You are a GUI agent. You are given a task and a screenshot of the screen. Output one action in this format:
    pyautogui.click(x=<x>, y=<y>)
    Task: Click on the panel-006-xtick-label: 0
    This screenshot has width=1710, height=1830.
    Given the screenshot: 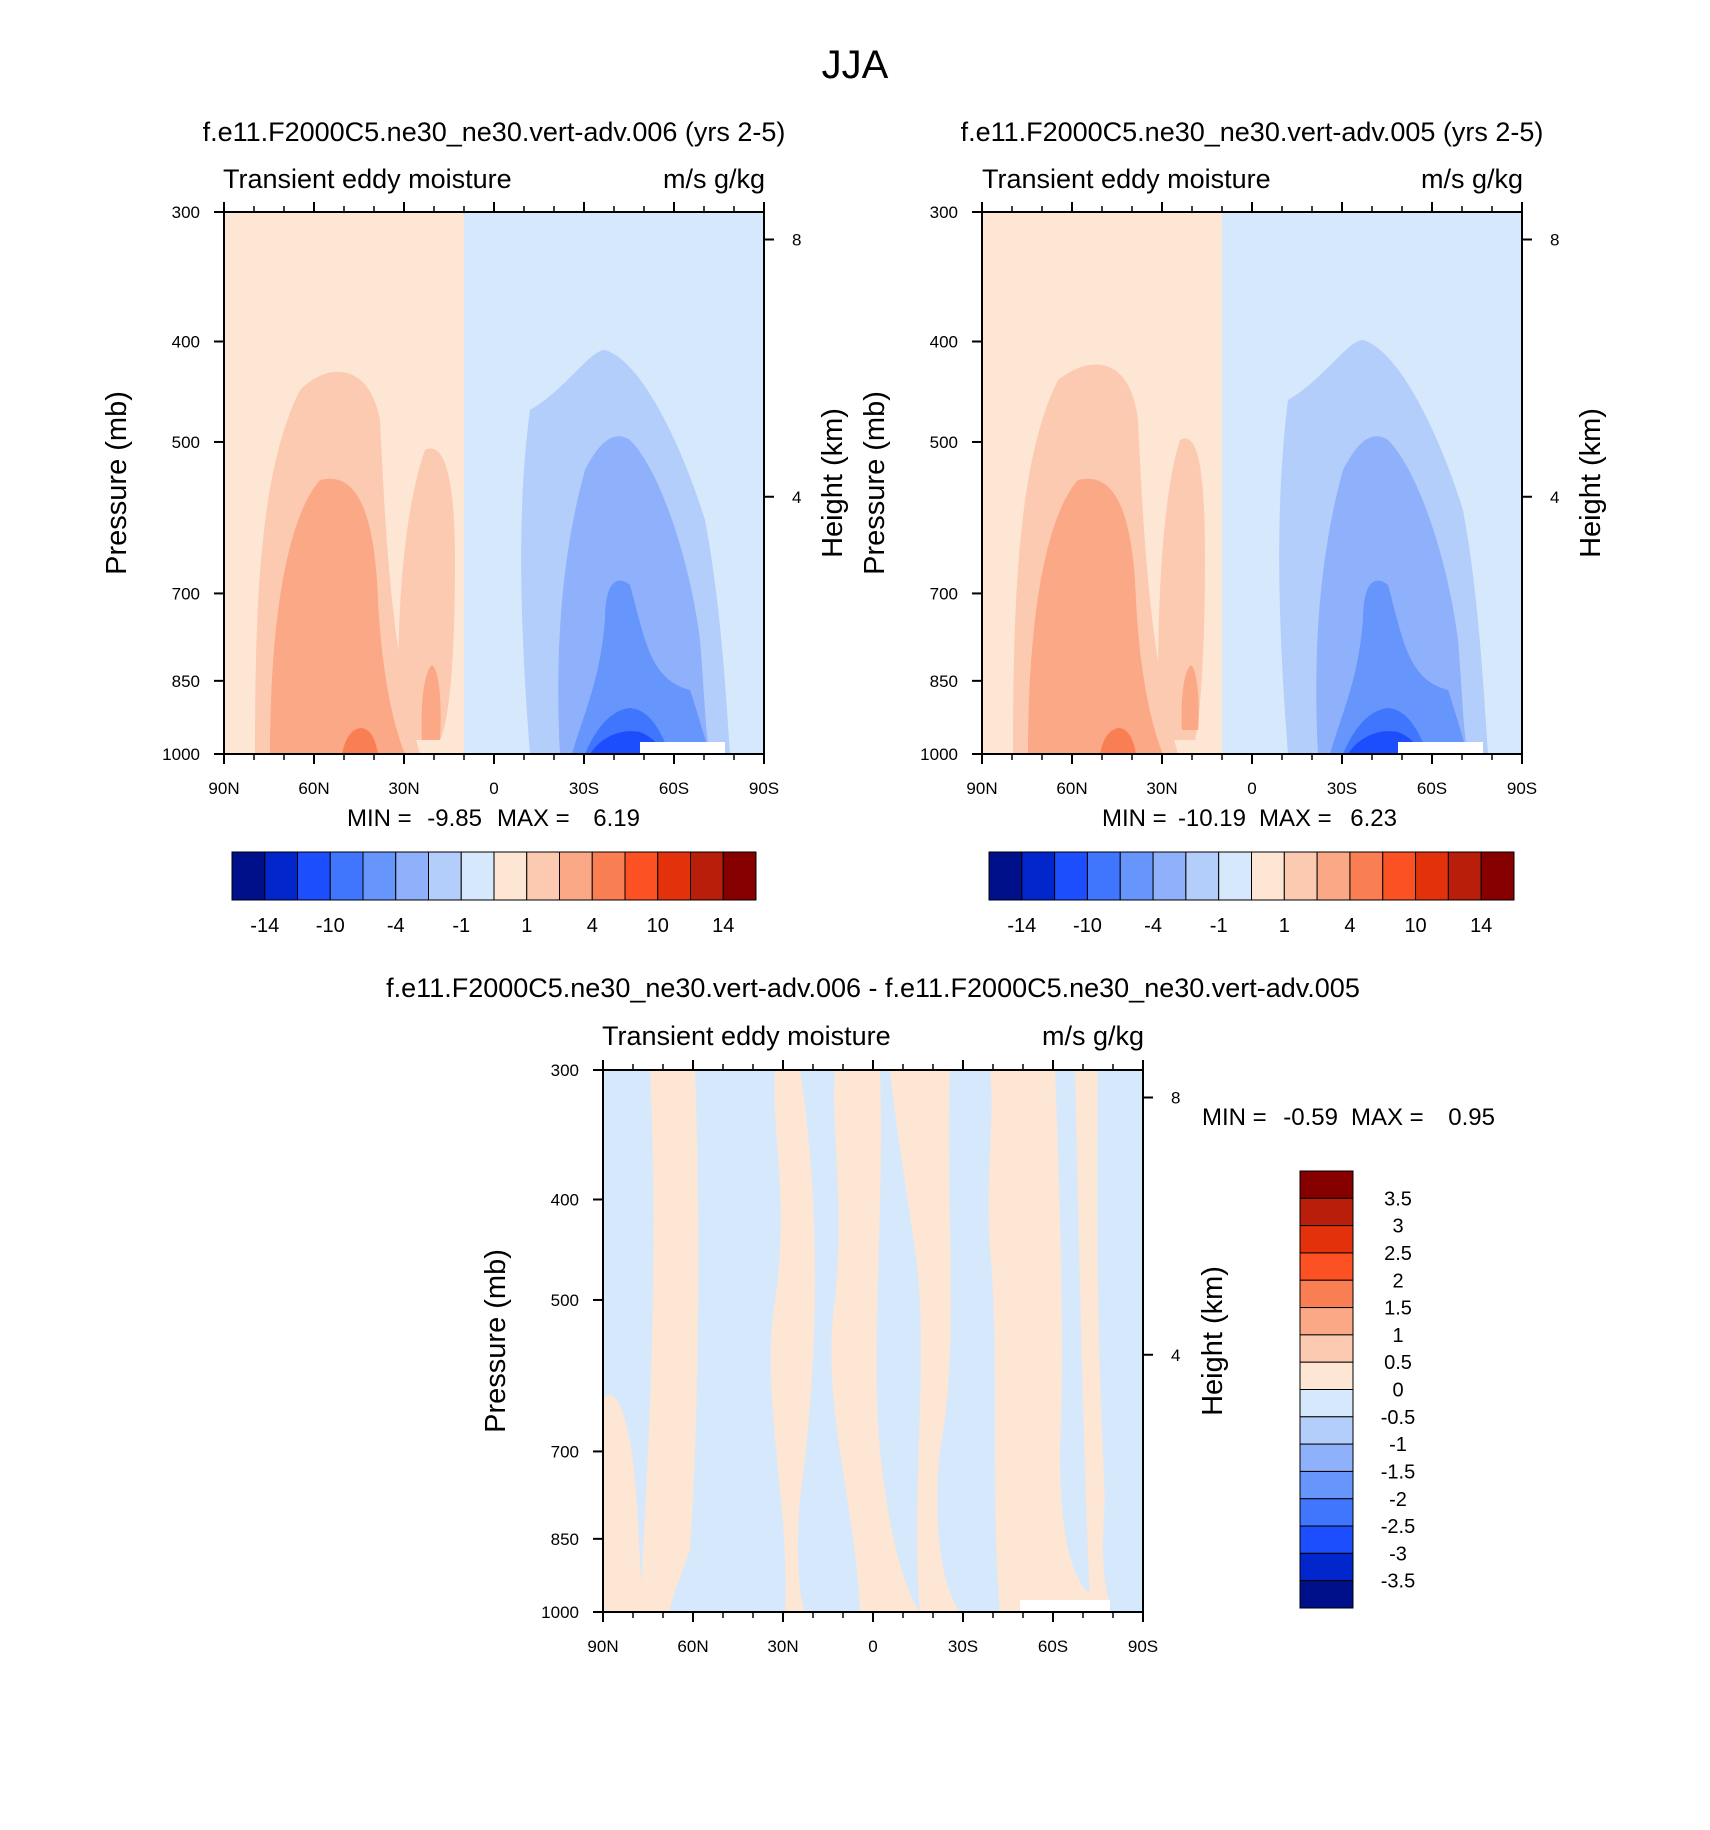 What is the action you would take?
    pyautogui.click(x=493, y=788)
    